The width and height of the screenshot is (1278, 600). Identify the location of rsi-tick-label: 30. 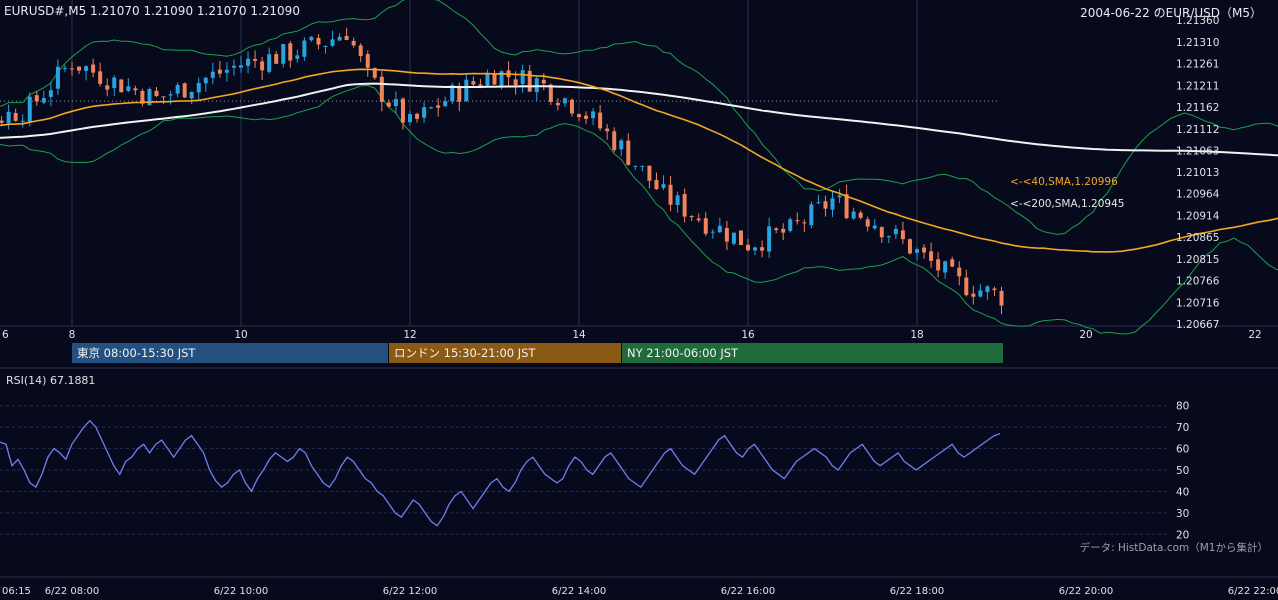
(1182, 514).